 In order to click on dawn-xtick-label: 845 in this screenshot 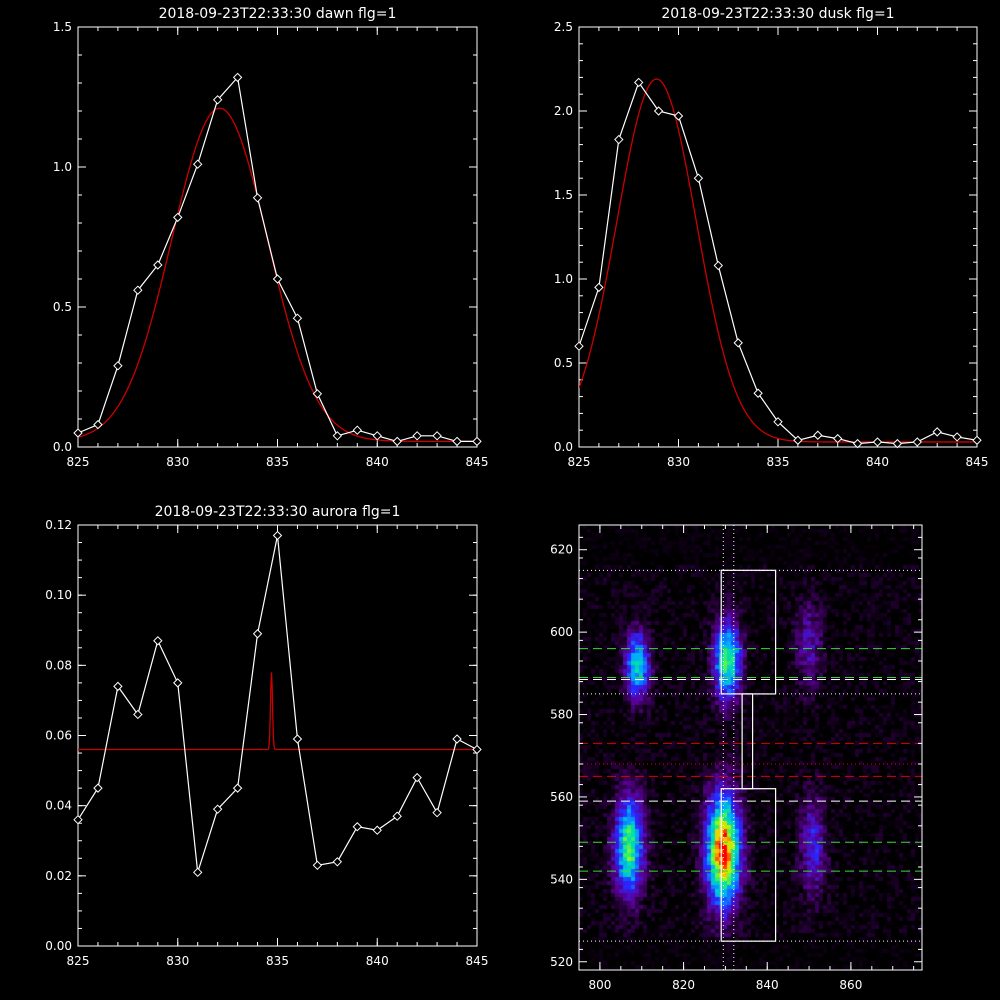, I will do `click(477, 462)`.